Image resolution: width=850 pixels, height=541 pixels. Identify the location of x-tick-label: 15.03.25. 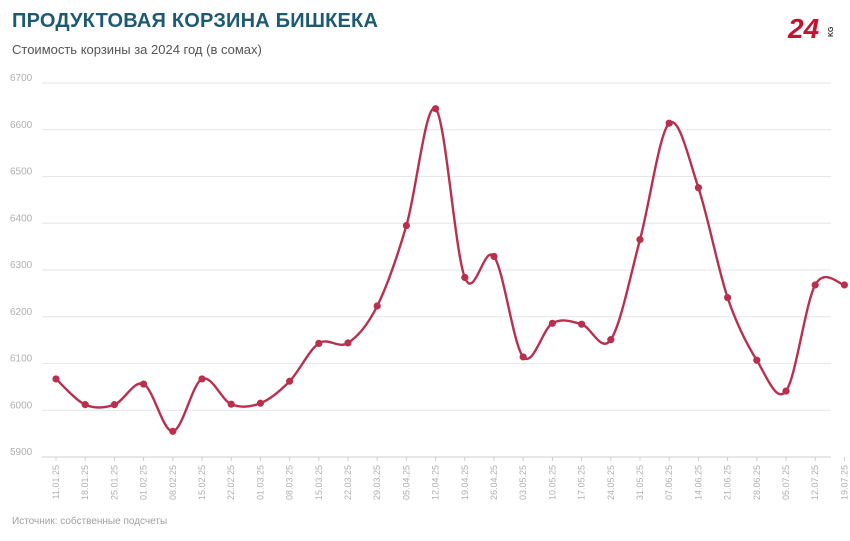
(319, 482).